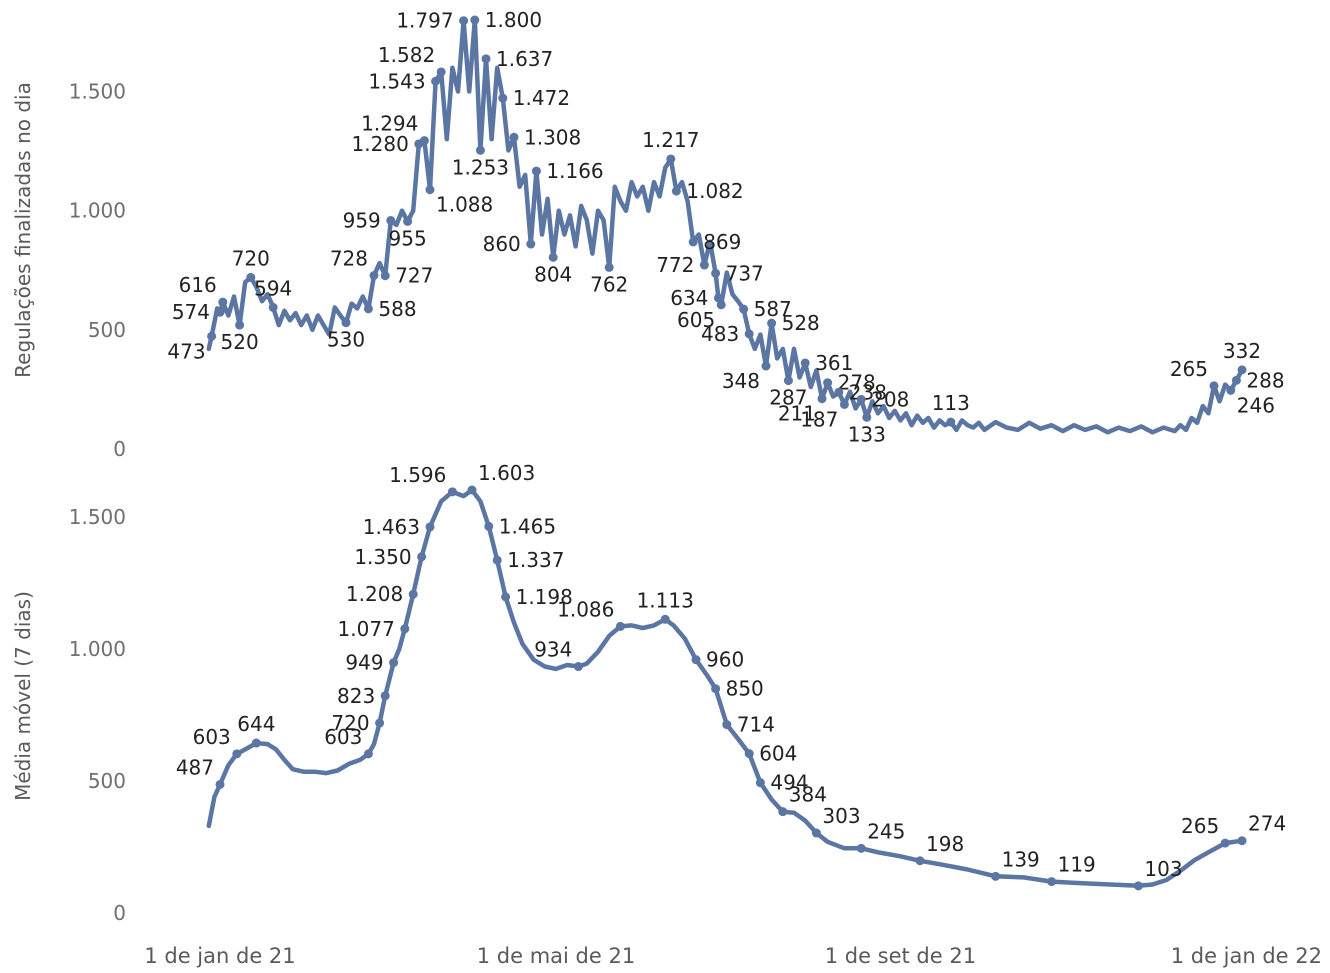 The width and height of the screenshot is (1330, 973). I want to click on panel-moving-average-data-label: 1.077, so click(366, 629).